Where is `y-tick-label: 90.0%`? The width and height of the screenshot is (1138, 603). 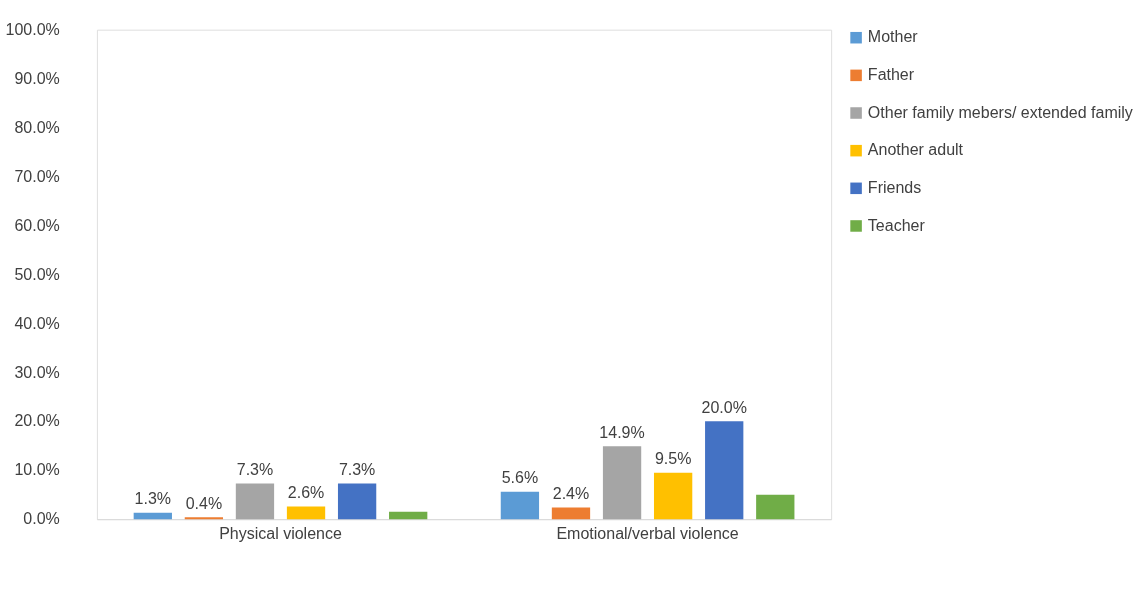 y-tick-label: 90.0% is located at coordinates (37, 78).